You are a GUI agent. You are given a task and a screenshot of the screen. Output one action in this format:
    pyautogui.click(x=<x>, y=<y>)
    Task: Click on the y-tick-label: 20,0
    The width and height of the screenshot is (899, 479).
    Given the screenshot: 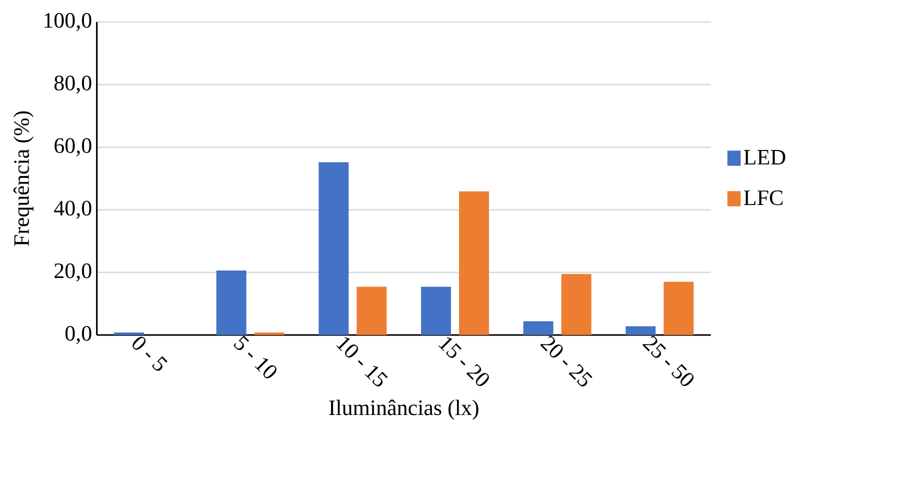 What is the action you would take?
    pyautogui.click(x=73, y=272)
    